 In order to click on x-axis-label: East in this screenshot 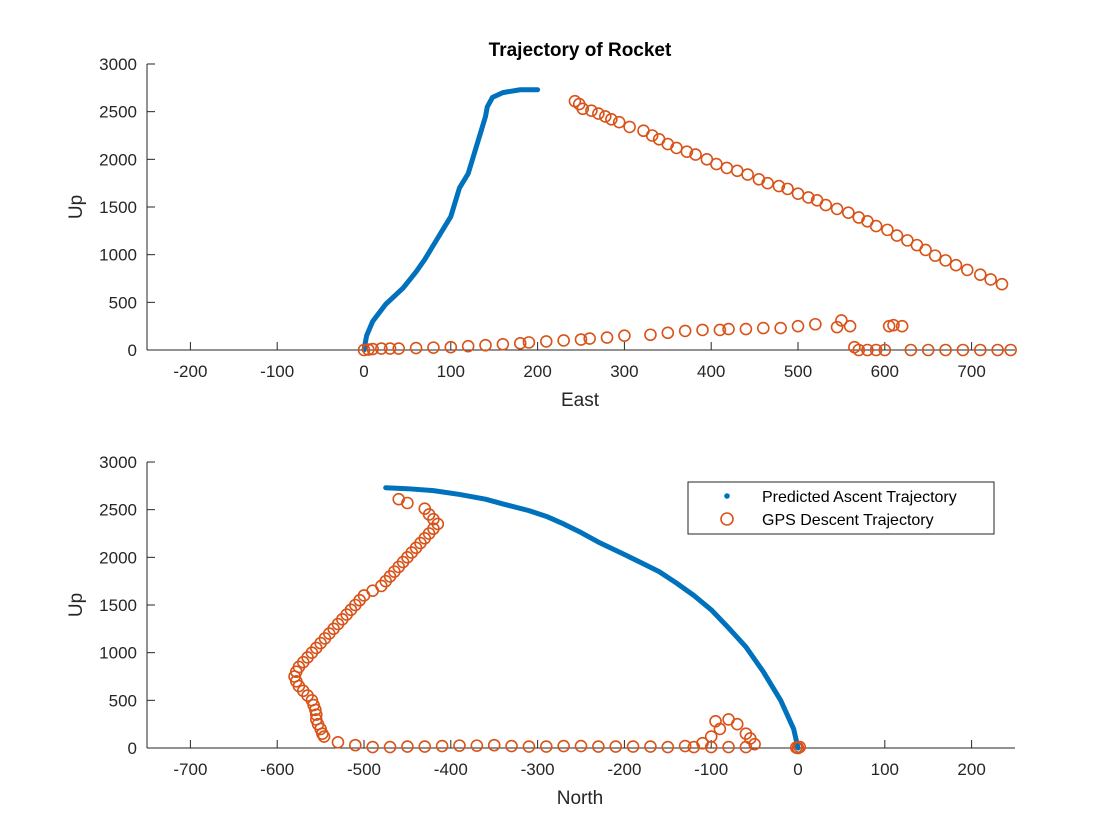, I will do `click(580, 400)`.